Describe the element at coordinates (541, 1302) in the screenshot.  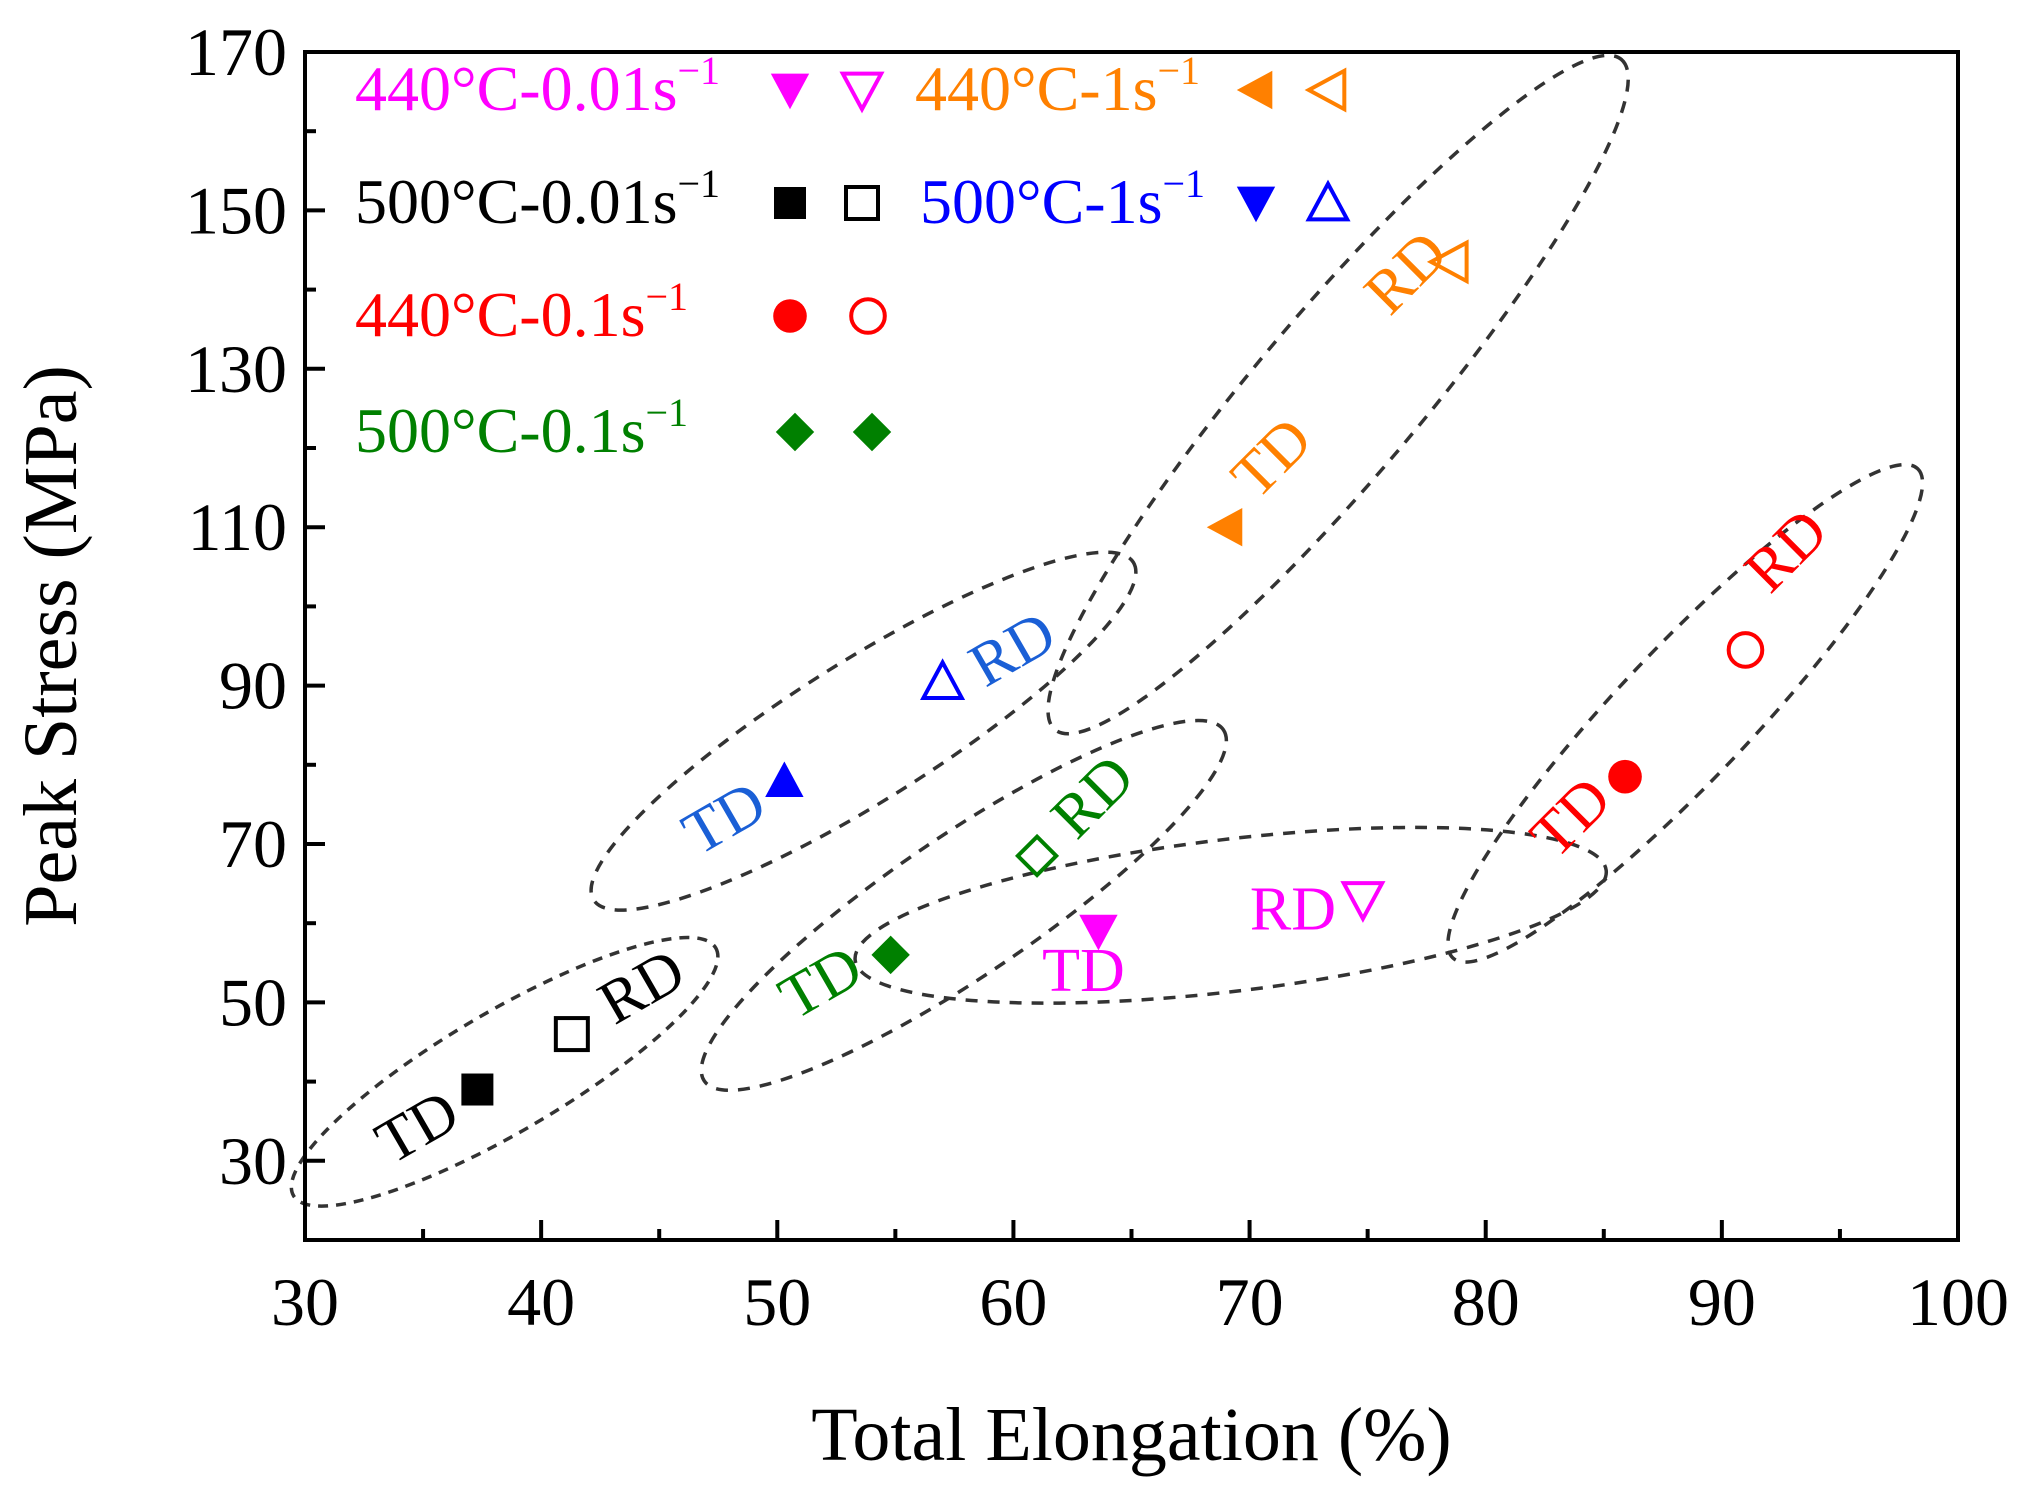
I see `x-tick-label: 40` at that location.